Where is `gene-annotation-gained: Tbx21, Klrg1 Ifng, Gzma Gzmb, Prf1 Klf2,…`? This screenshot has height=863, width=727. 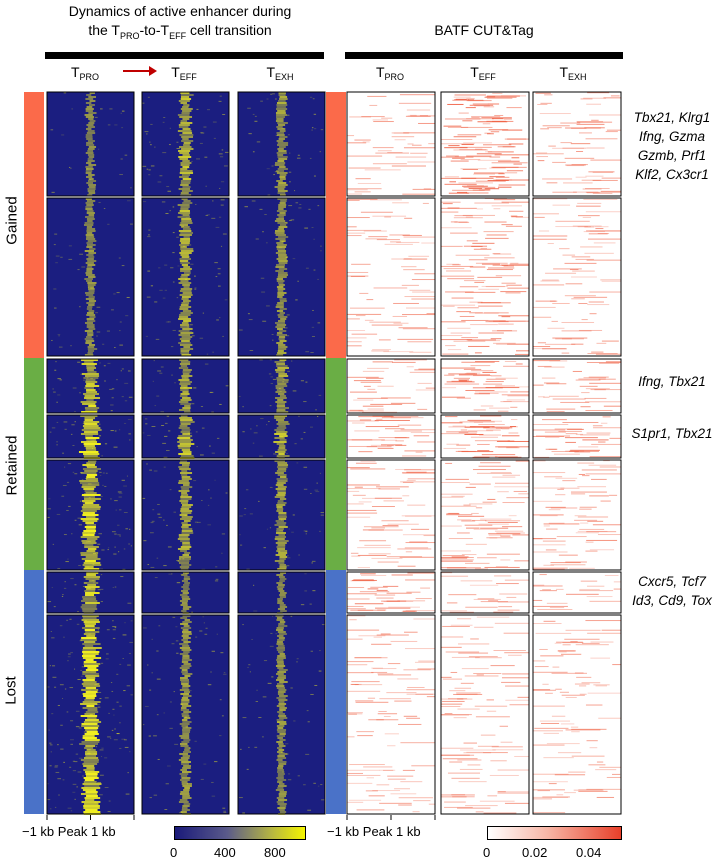
gene-annotation-gained: Tbx21, Klrg1 Ifng, Gzma Gzmb, Prf1 Klf2,… is located at coordinates (672, 146).